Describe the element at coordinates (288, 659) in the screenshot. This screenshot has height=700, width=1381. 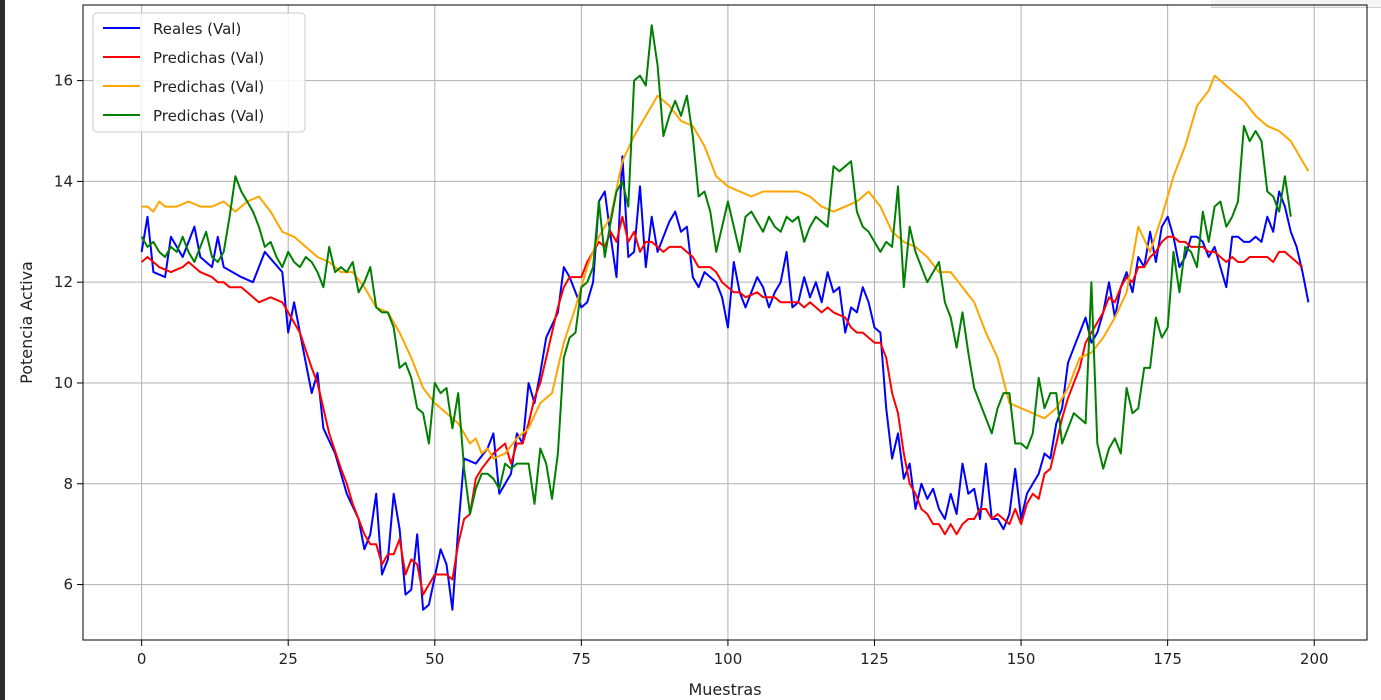
I see `x-tick-label: 25` at that location.